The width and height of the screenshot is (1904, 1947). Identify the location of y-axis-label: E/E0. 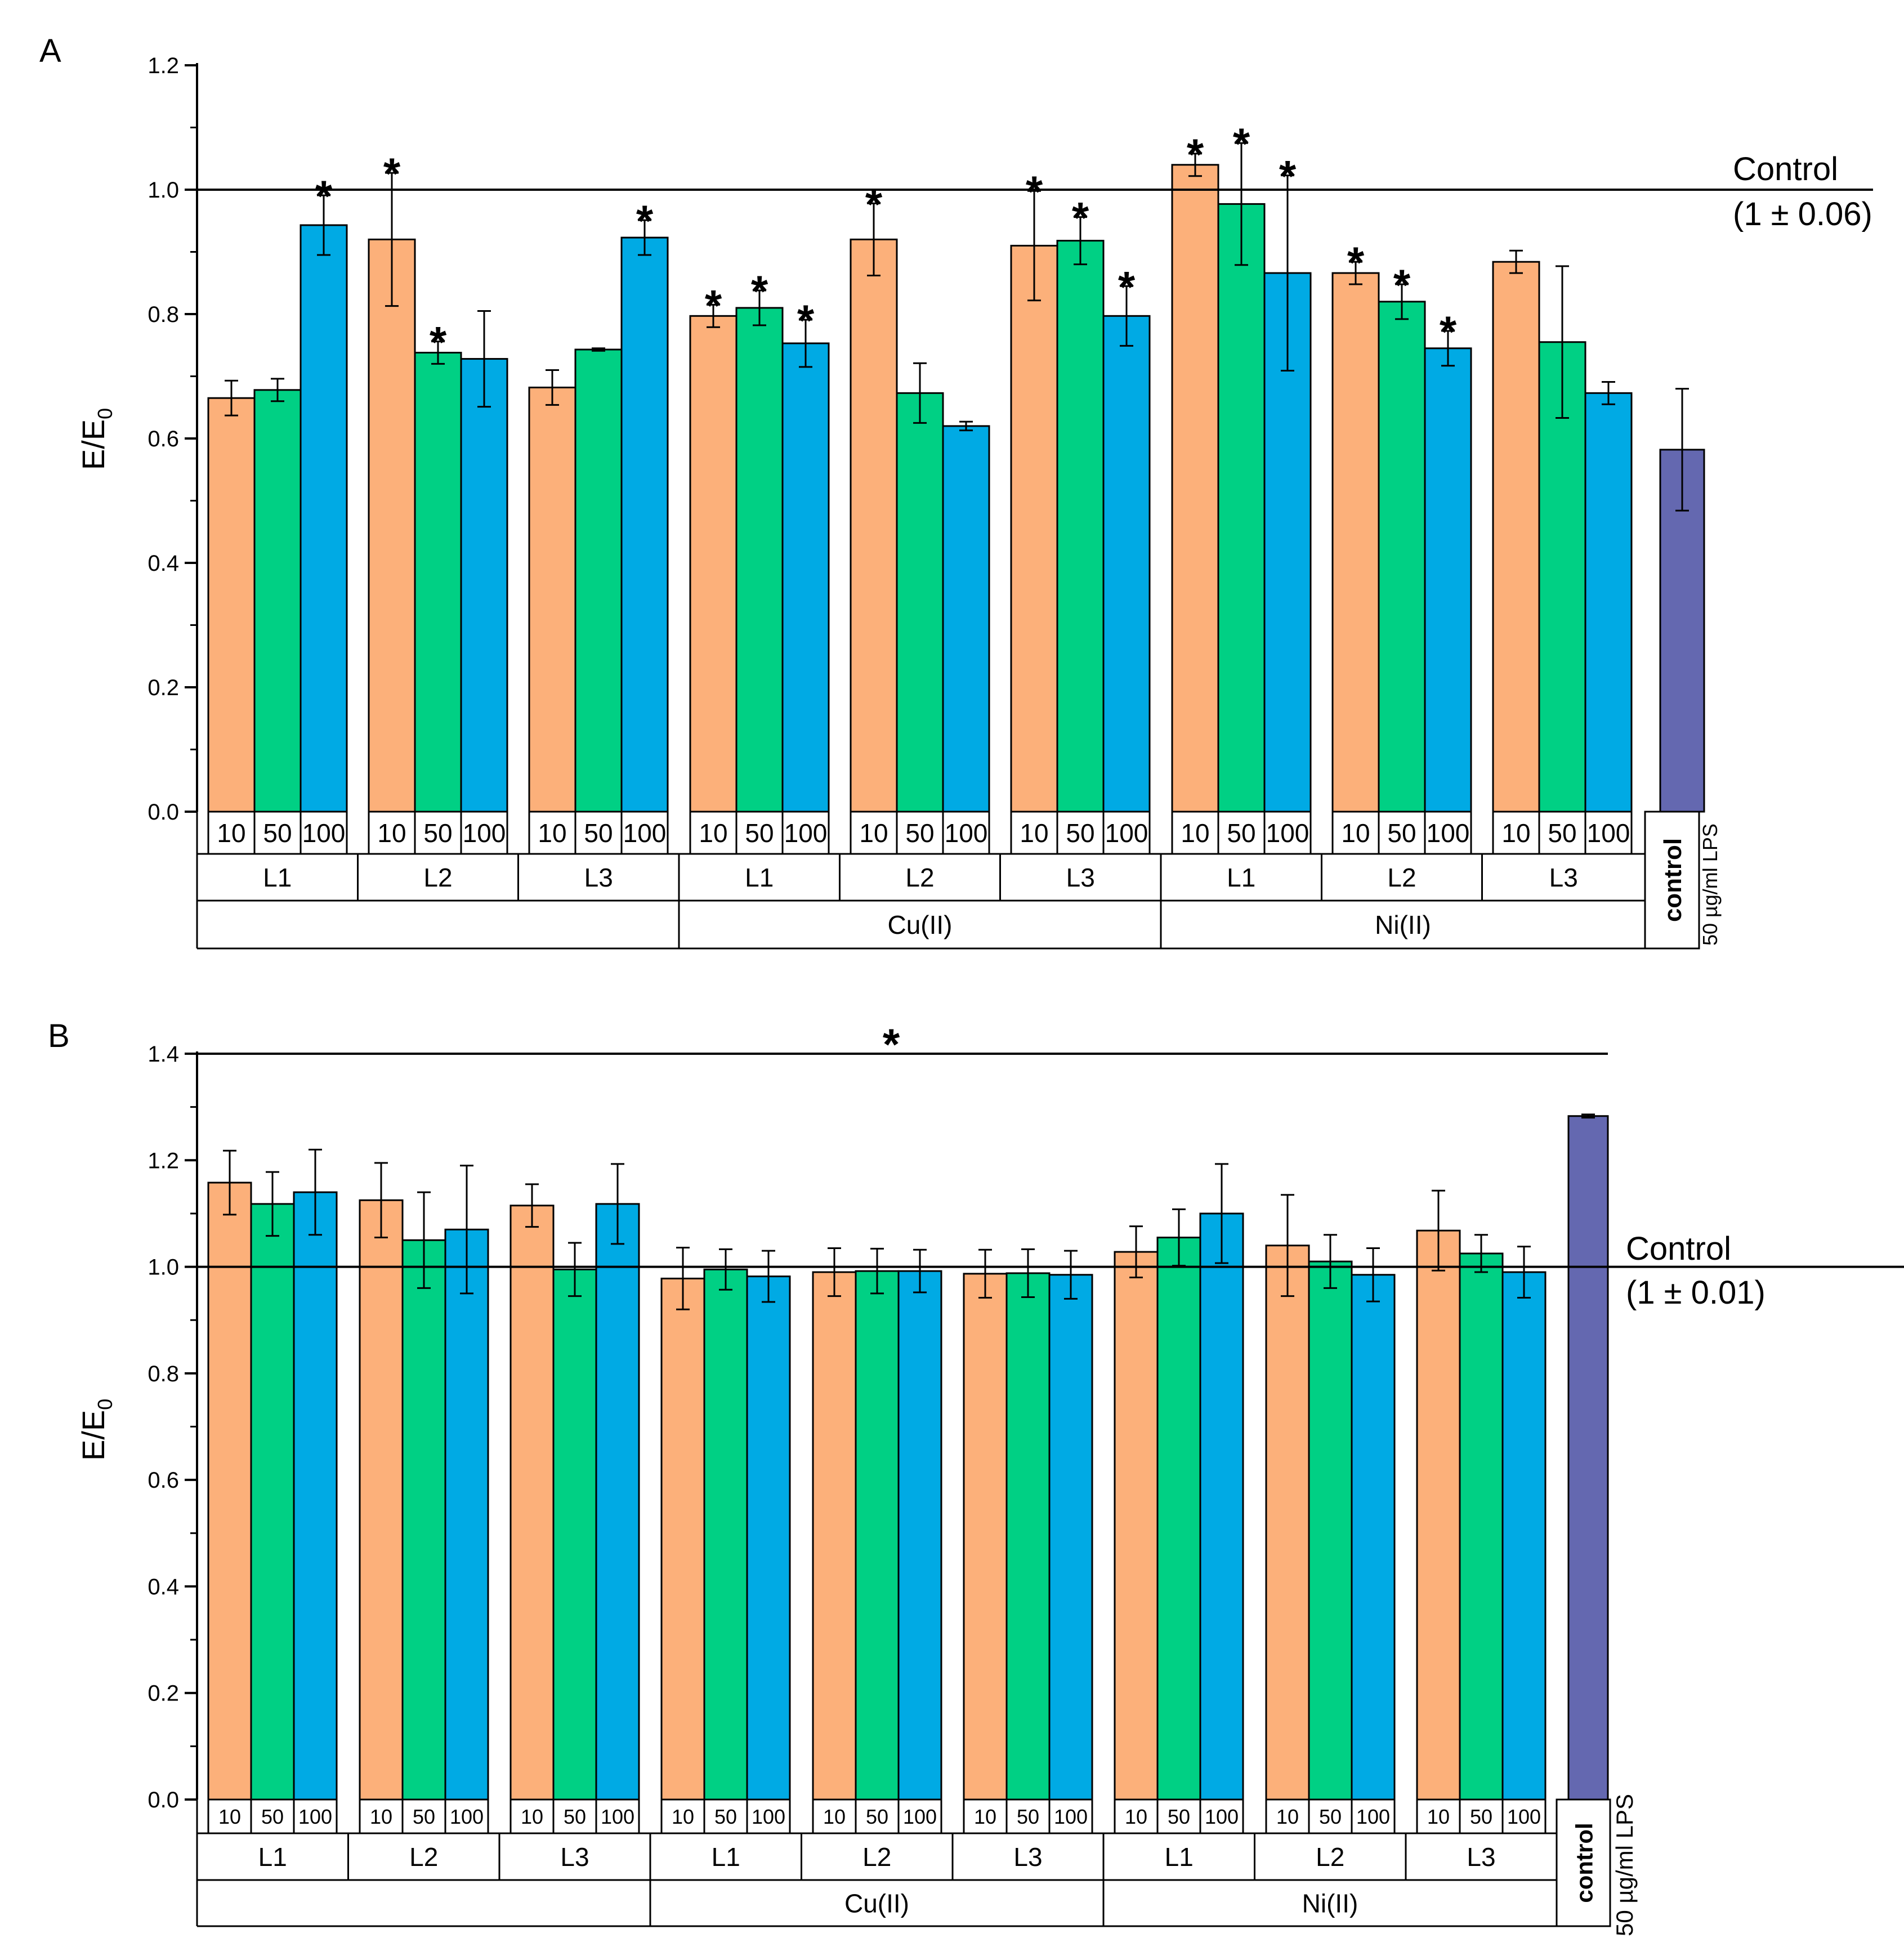
(96, 439).